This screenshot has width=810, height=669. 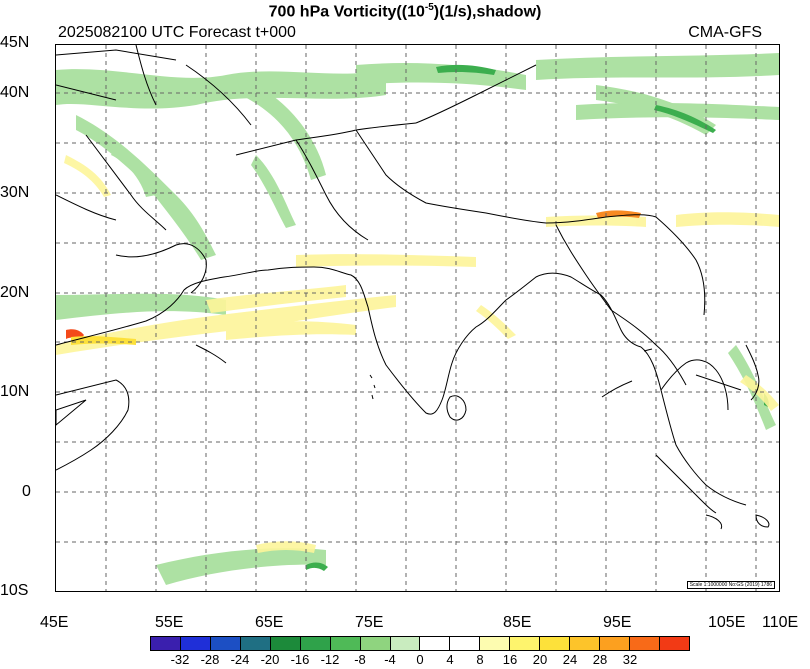 What do you see at coordinates (360, 659) in the screenshot?
I see `colorbar-tick-label: -8` at bounding box center [360, 659].